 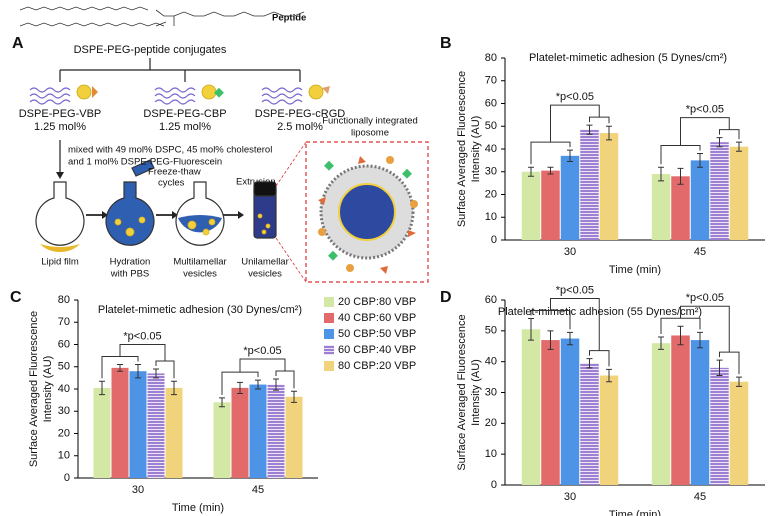 I want to click on stage-label: Lipid film, so click(x=60, y=262).